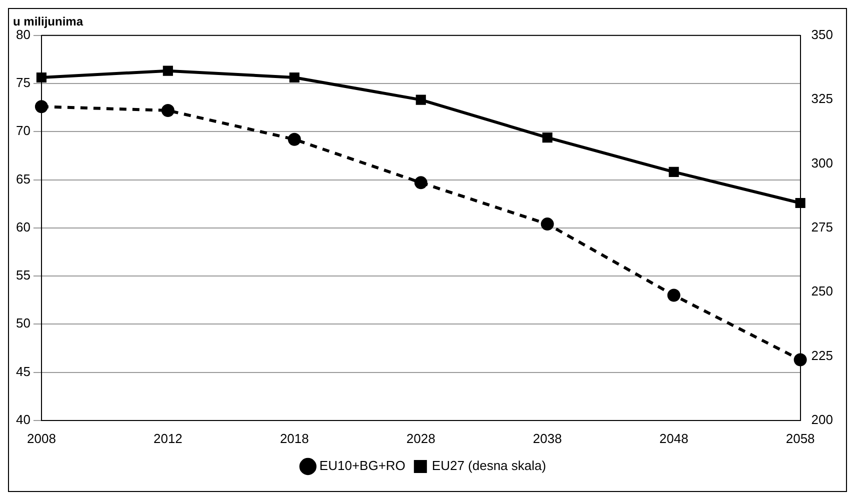 The image size is (855, 500). I want to click on y2-tick-label: 325, so click(822, 98).